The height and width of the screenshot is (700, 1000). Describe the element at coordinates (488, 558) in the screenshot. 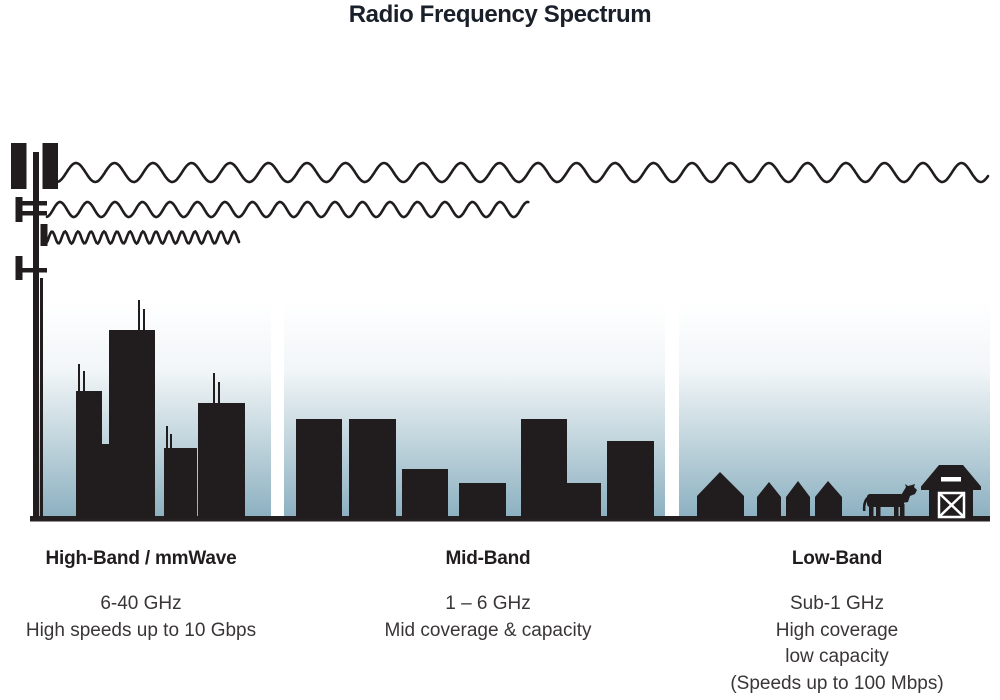

I see `mid-band-heading: Mid-Band` at that location.